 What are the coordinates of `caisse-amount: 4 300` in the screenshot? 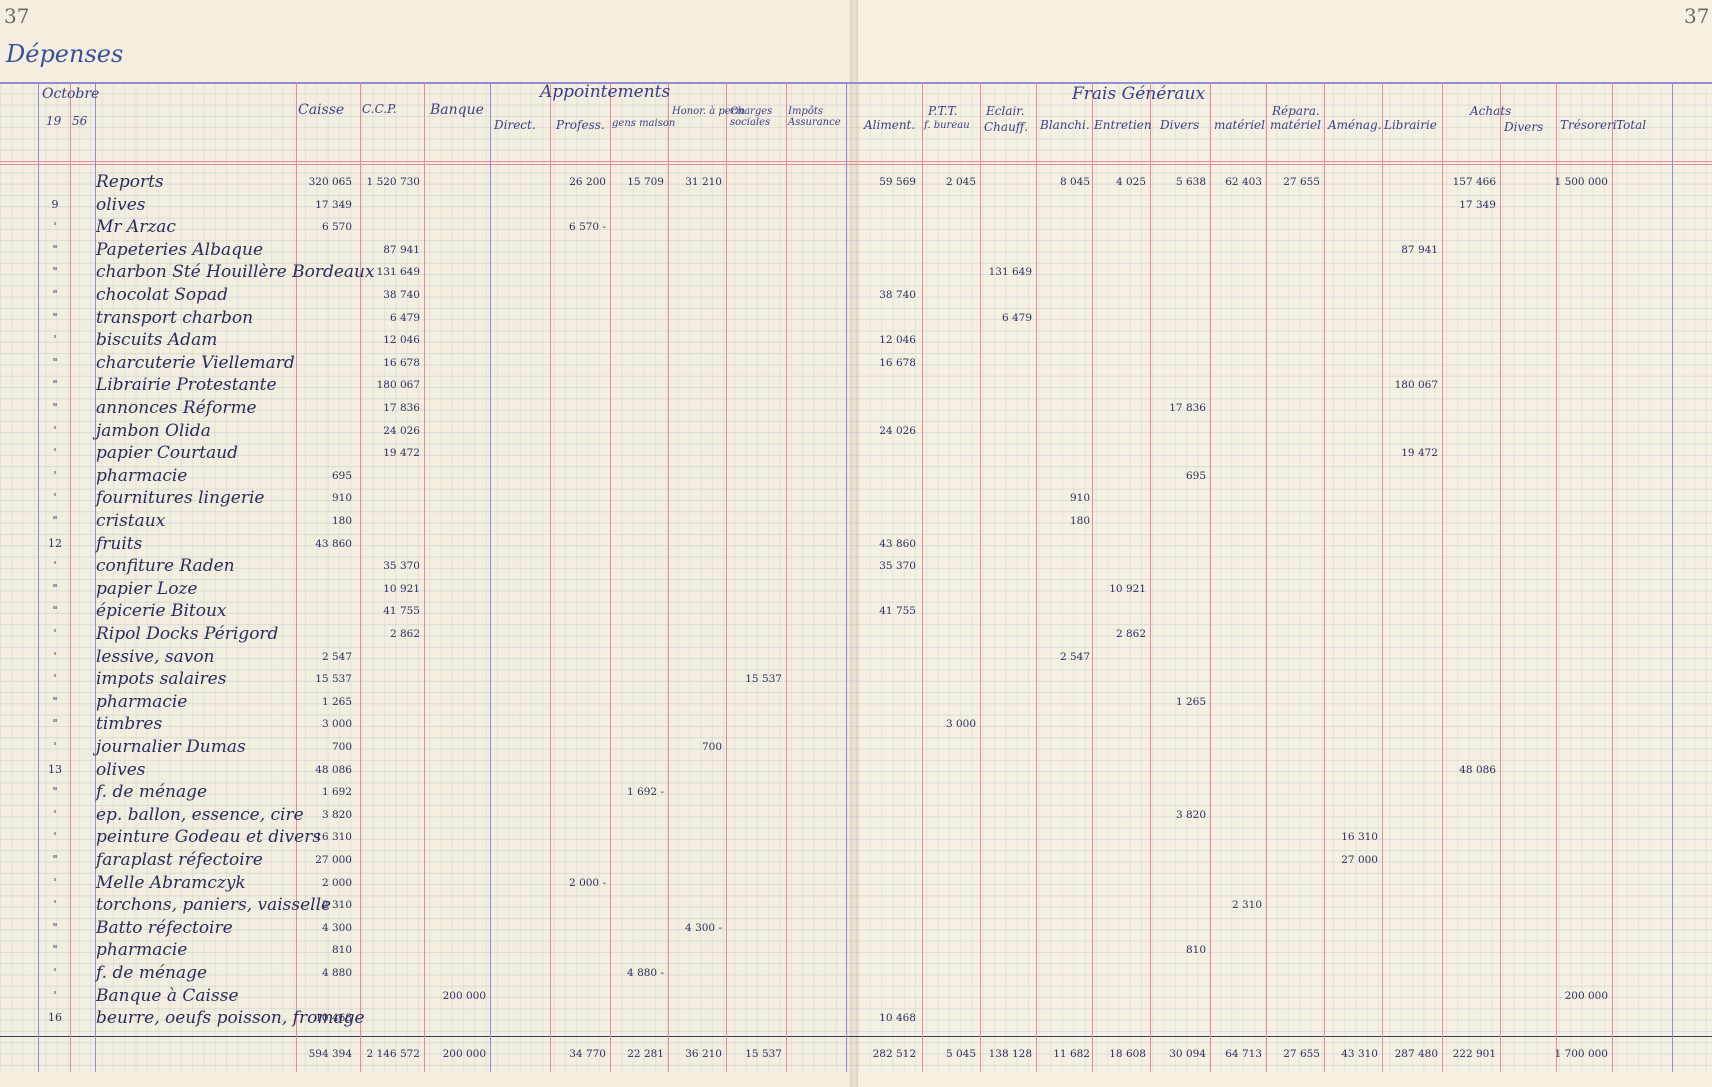 It's located at (336, 927).